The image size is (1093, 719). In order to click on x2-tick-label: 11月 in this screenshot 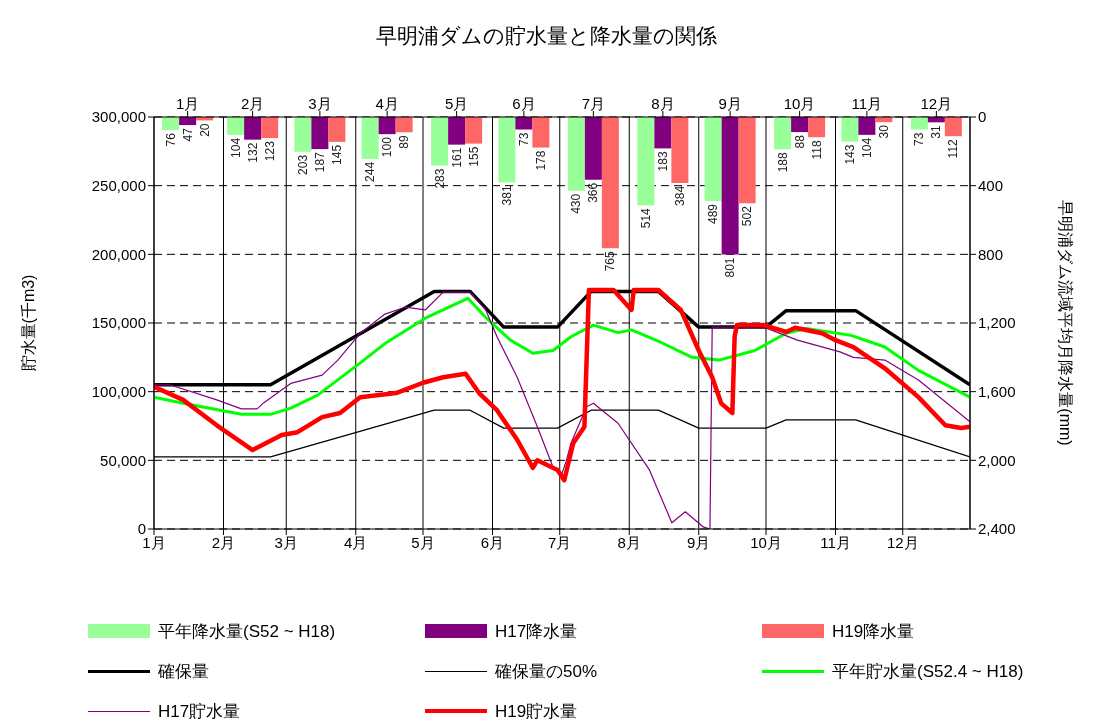, I will do `click(867, 103)`.